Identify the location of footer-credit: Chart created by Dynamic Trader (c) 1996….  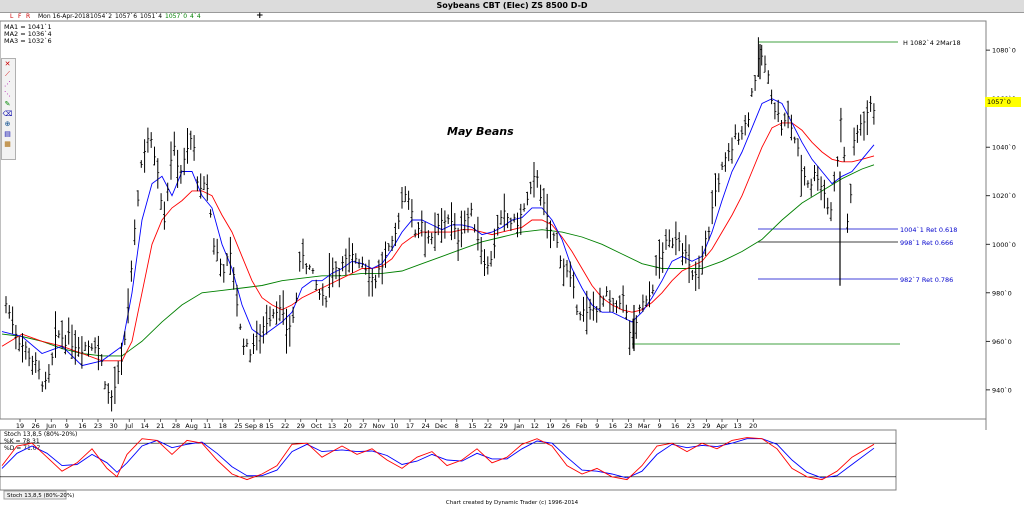
(512, 503).